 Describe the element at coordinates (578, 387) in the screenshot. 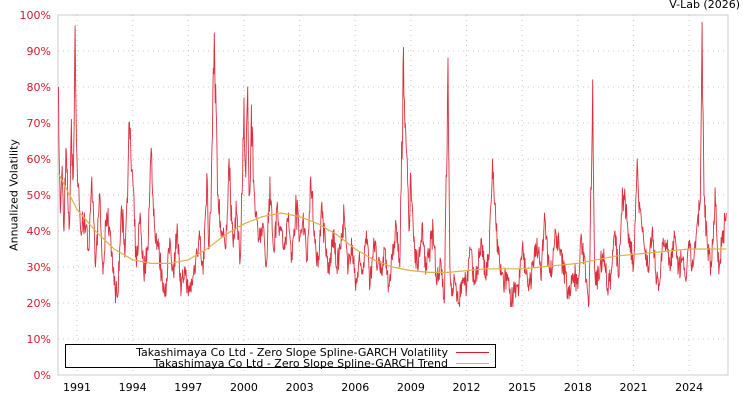

I see `x-tick-label: 2018` at that location.